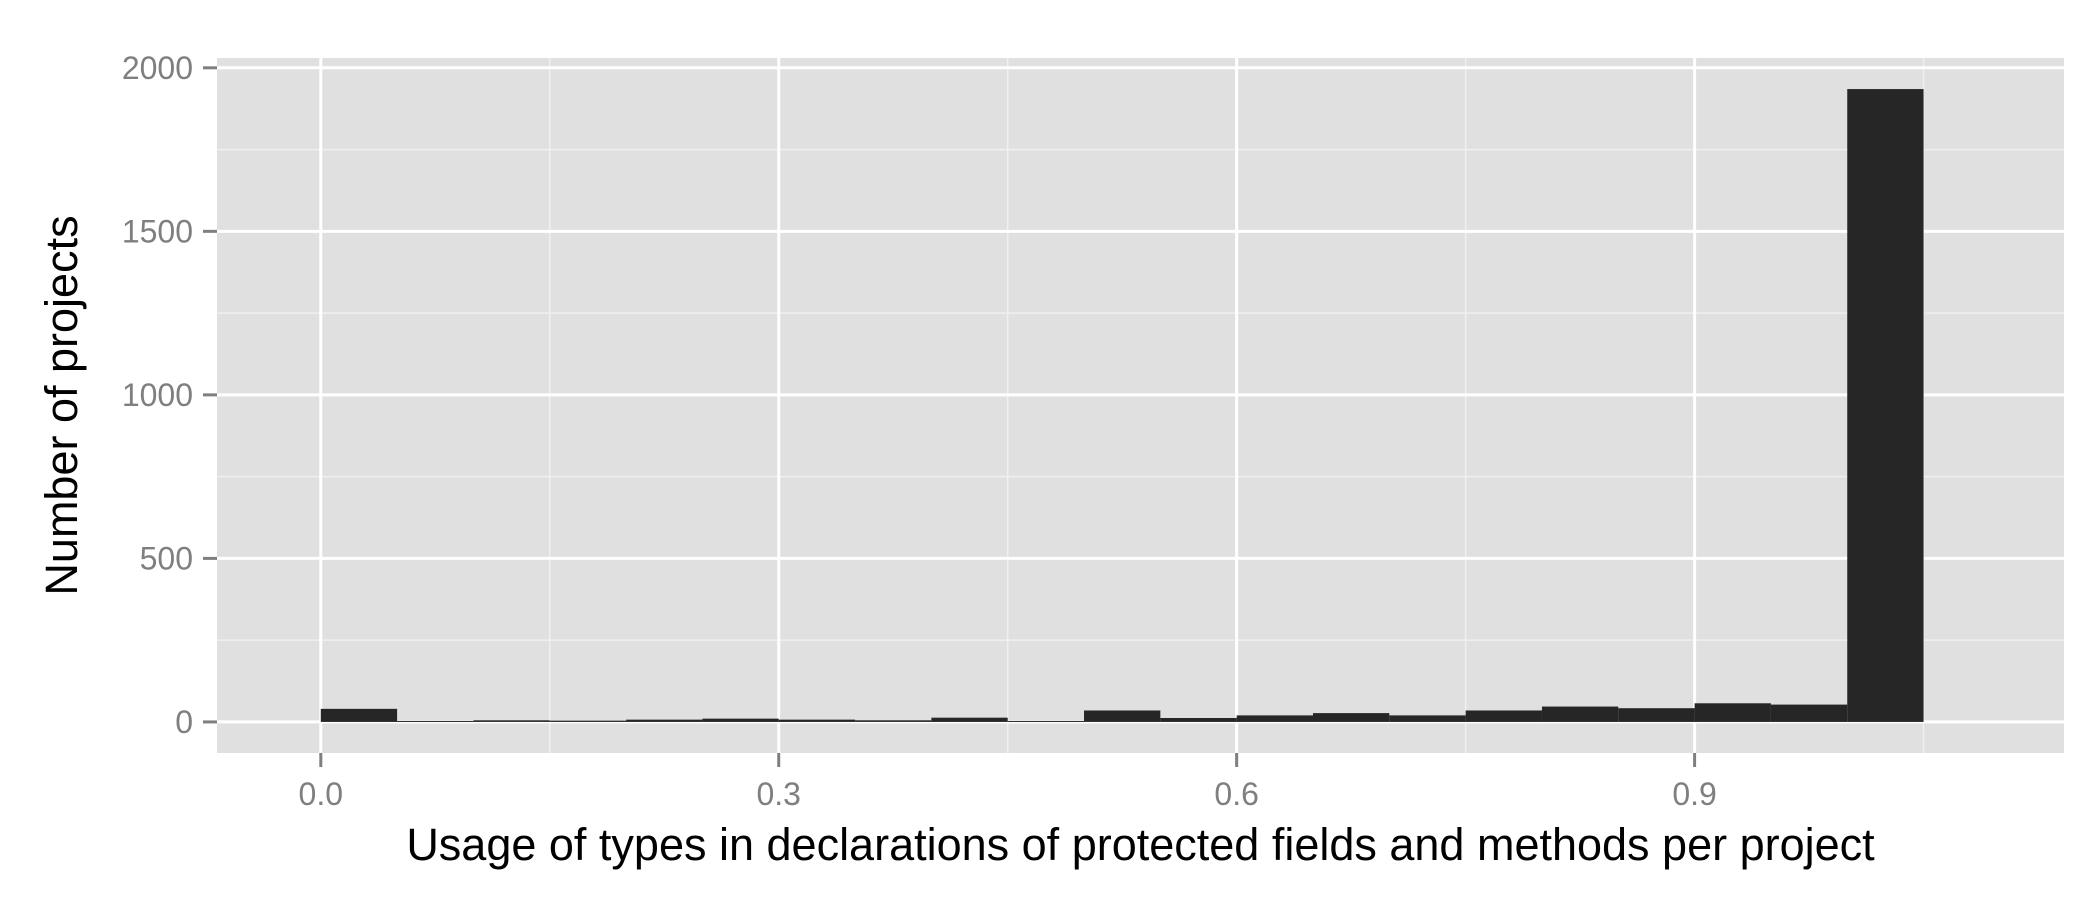 The height and width of the screenshot is (900, 2100). I want to click on y-tick-label: 1500, so click(157, 231).